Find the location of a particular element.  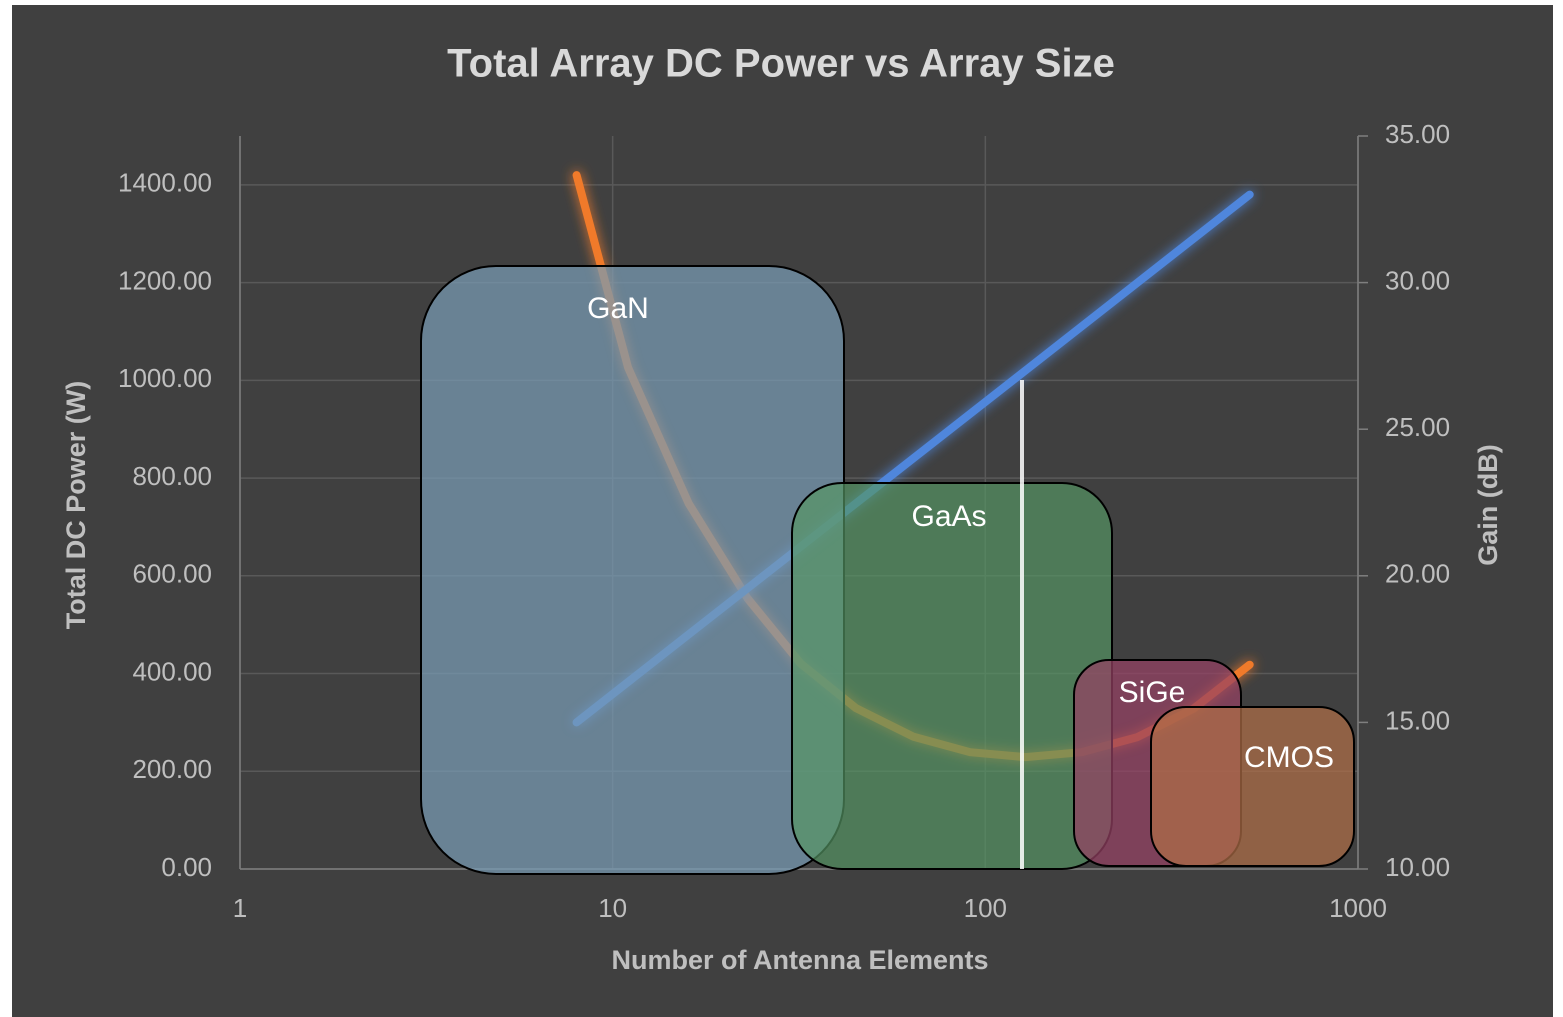

y-tick-label: 400.00 is located at coordinates (172, 671).